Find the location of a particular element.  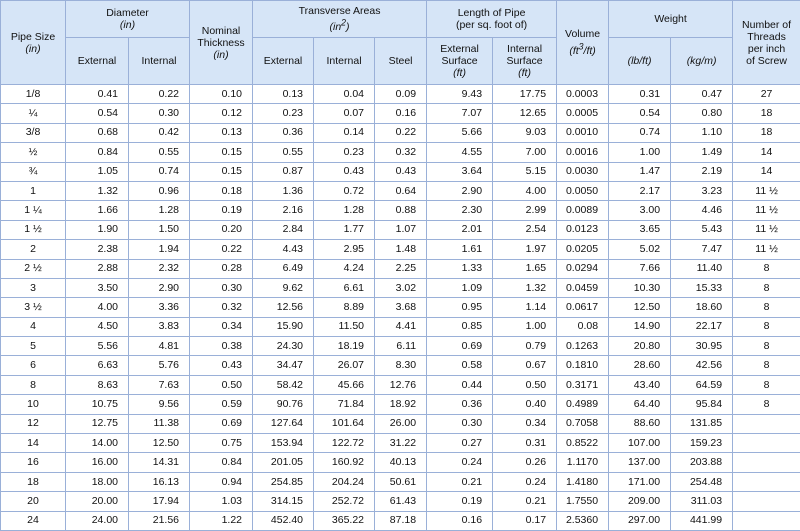

cell-area-external: 201.05 is located at coordinates (283, 462).